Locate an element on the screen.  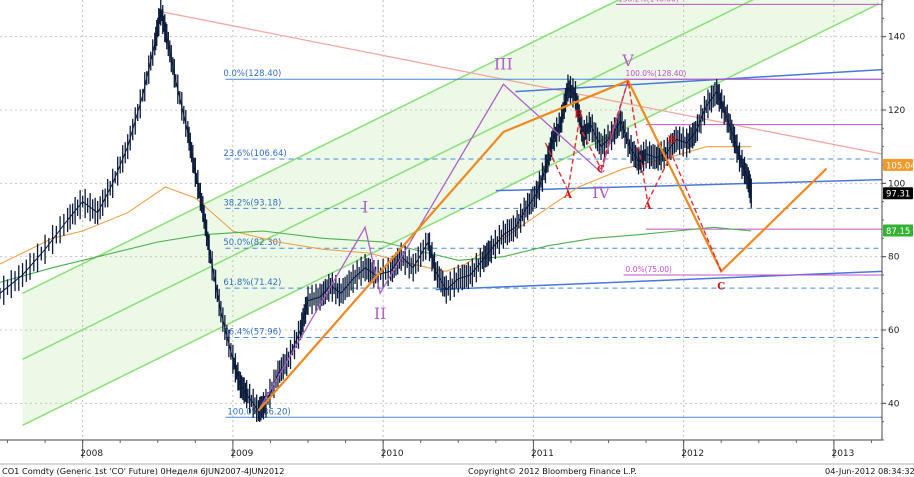
fibonacci-label: 76.4%(57.96) is located at coordinates (252, 332).